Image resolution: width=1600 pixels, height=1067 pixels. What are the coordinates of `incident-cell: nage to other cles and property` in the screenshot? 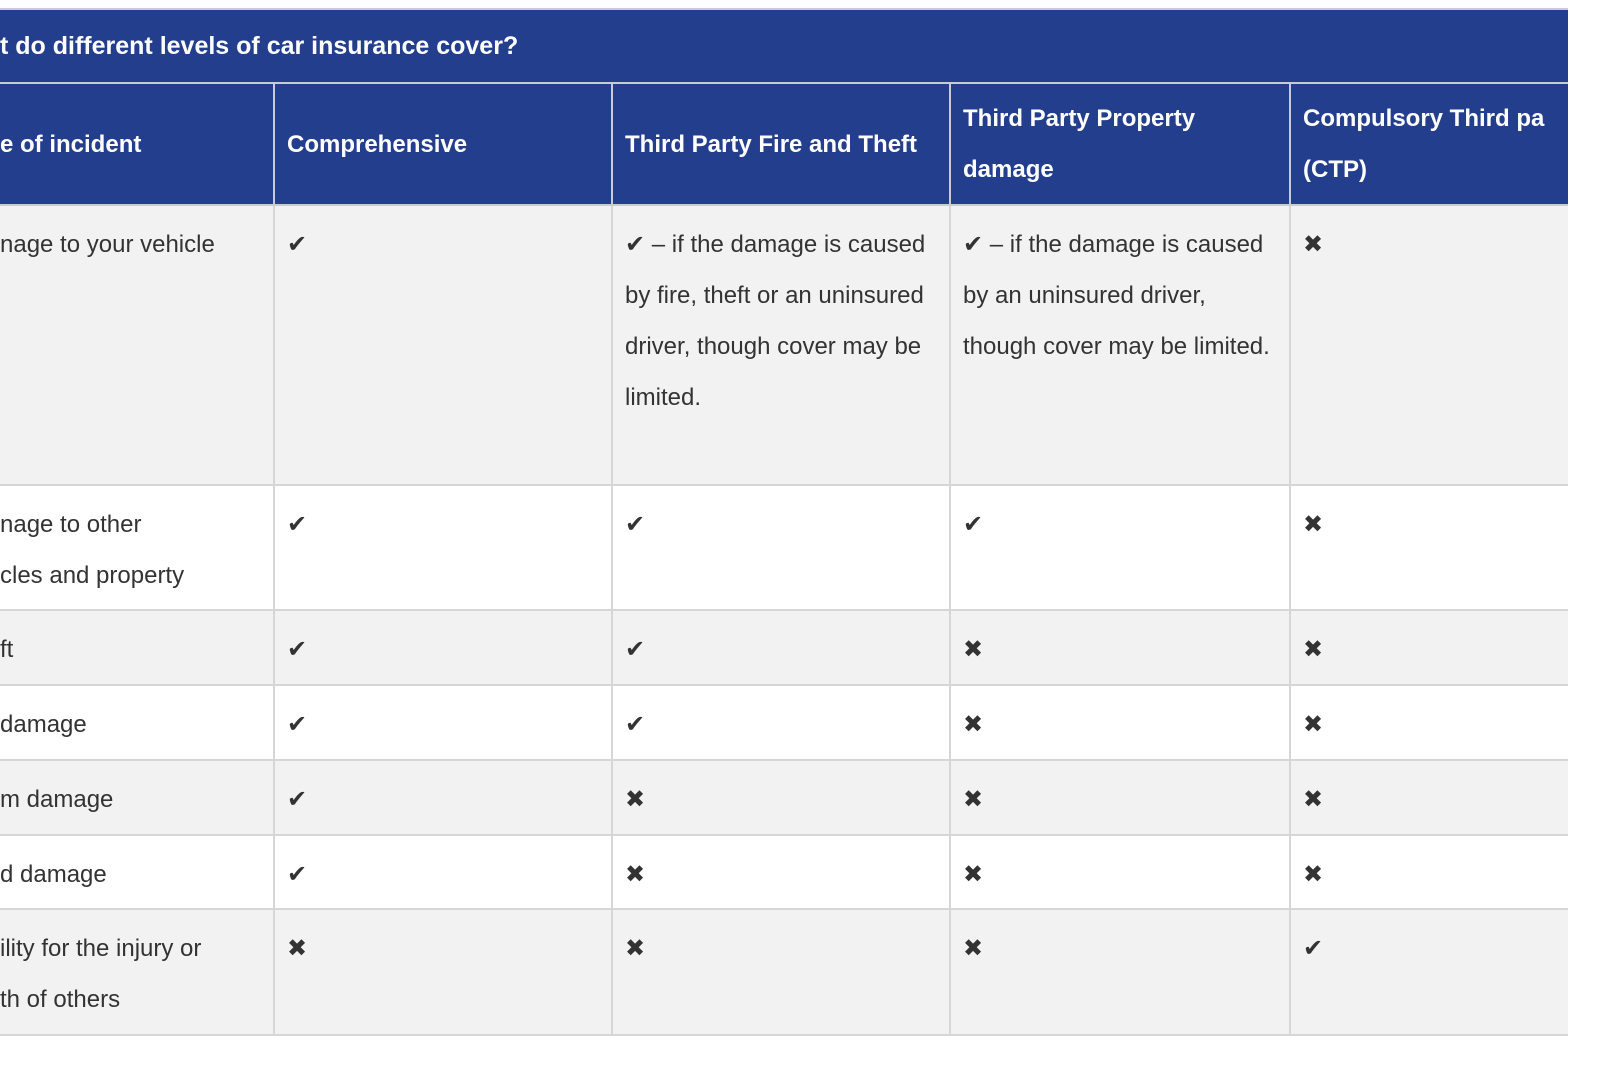 It's located at (137, 547).